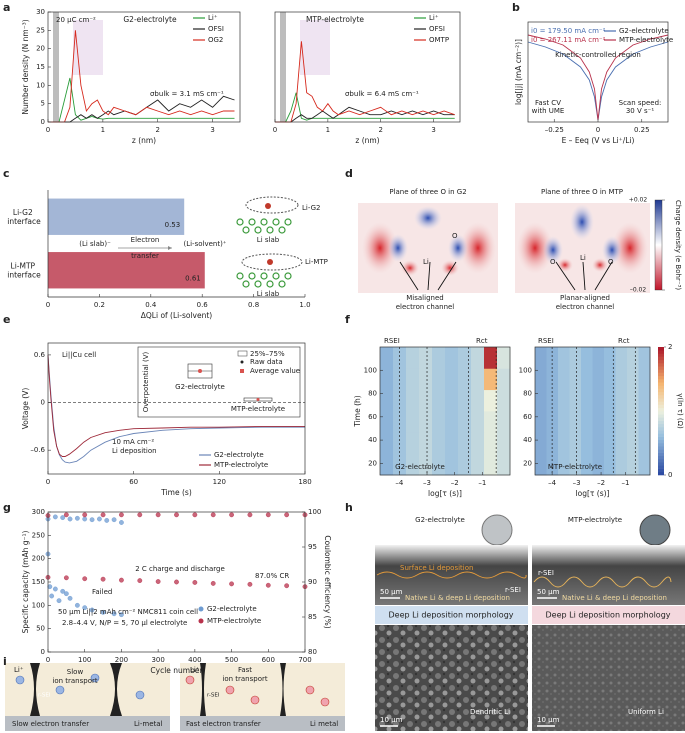 This screenshot has width=685, height=733. What do you see at coordinates (680, 411) in the screenshot?
I see `colorbar-label: γ(ln τ) (Ω)` at bounding box center [680, 411].